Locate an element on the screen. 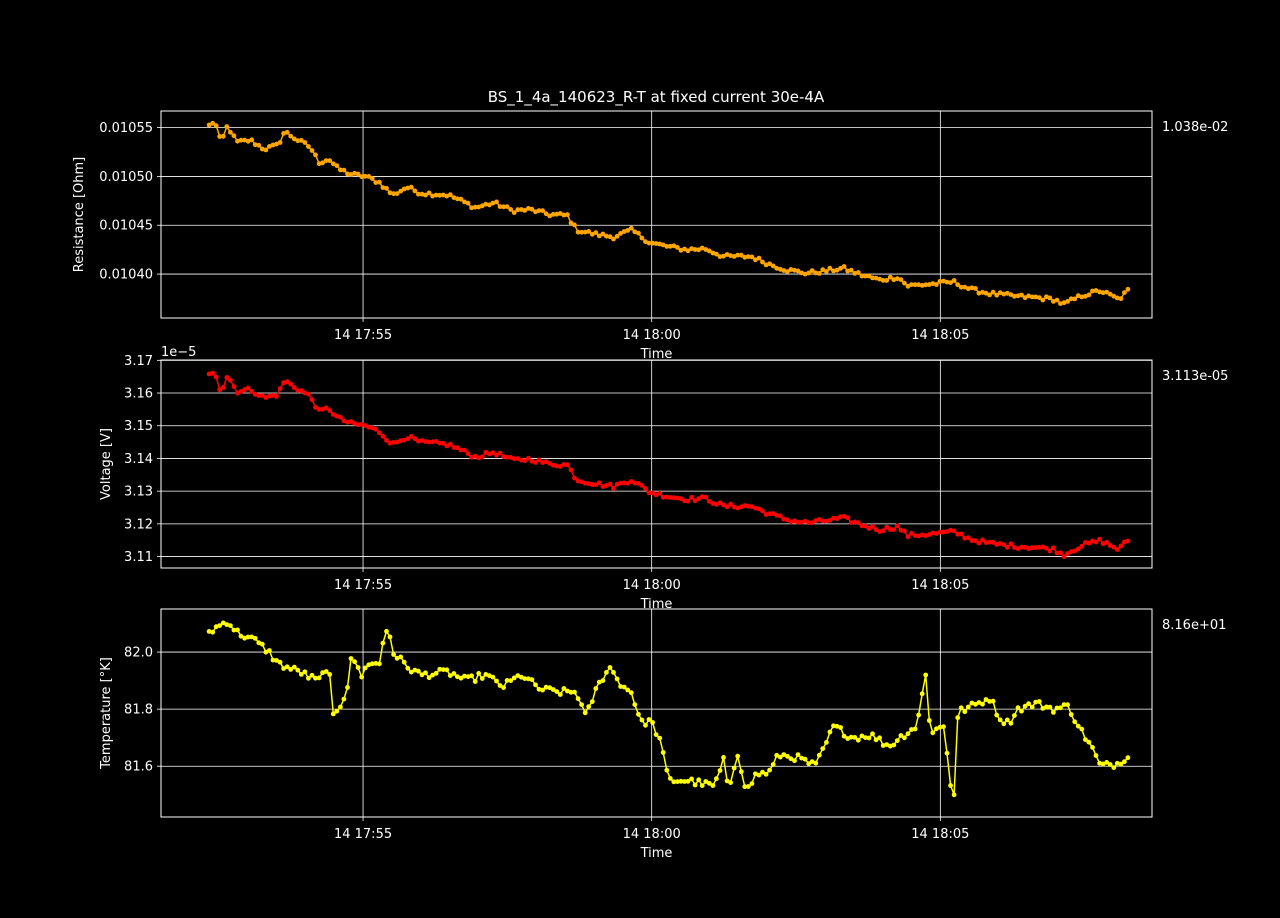 The width and height of the screenshot is (1280, 918). x-axis-label: Time is located at coordinates (656, 354).